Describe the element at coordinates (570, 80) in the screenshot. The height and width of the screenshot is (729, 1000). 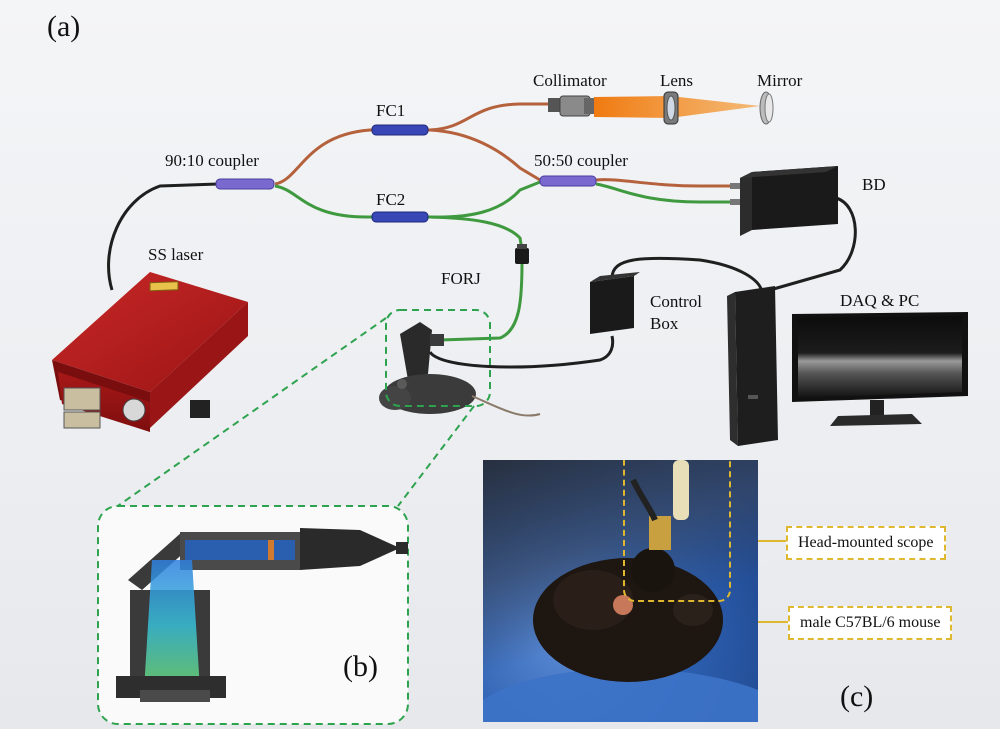
I see `label-collimator: Collimator` at that location.